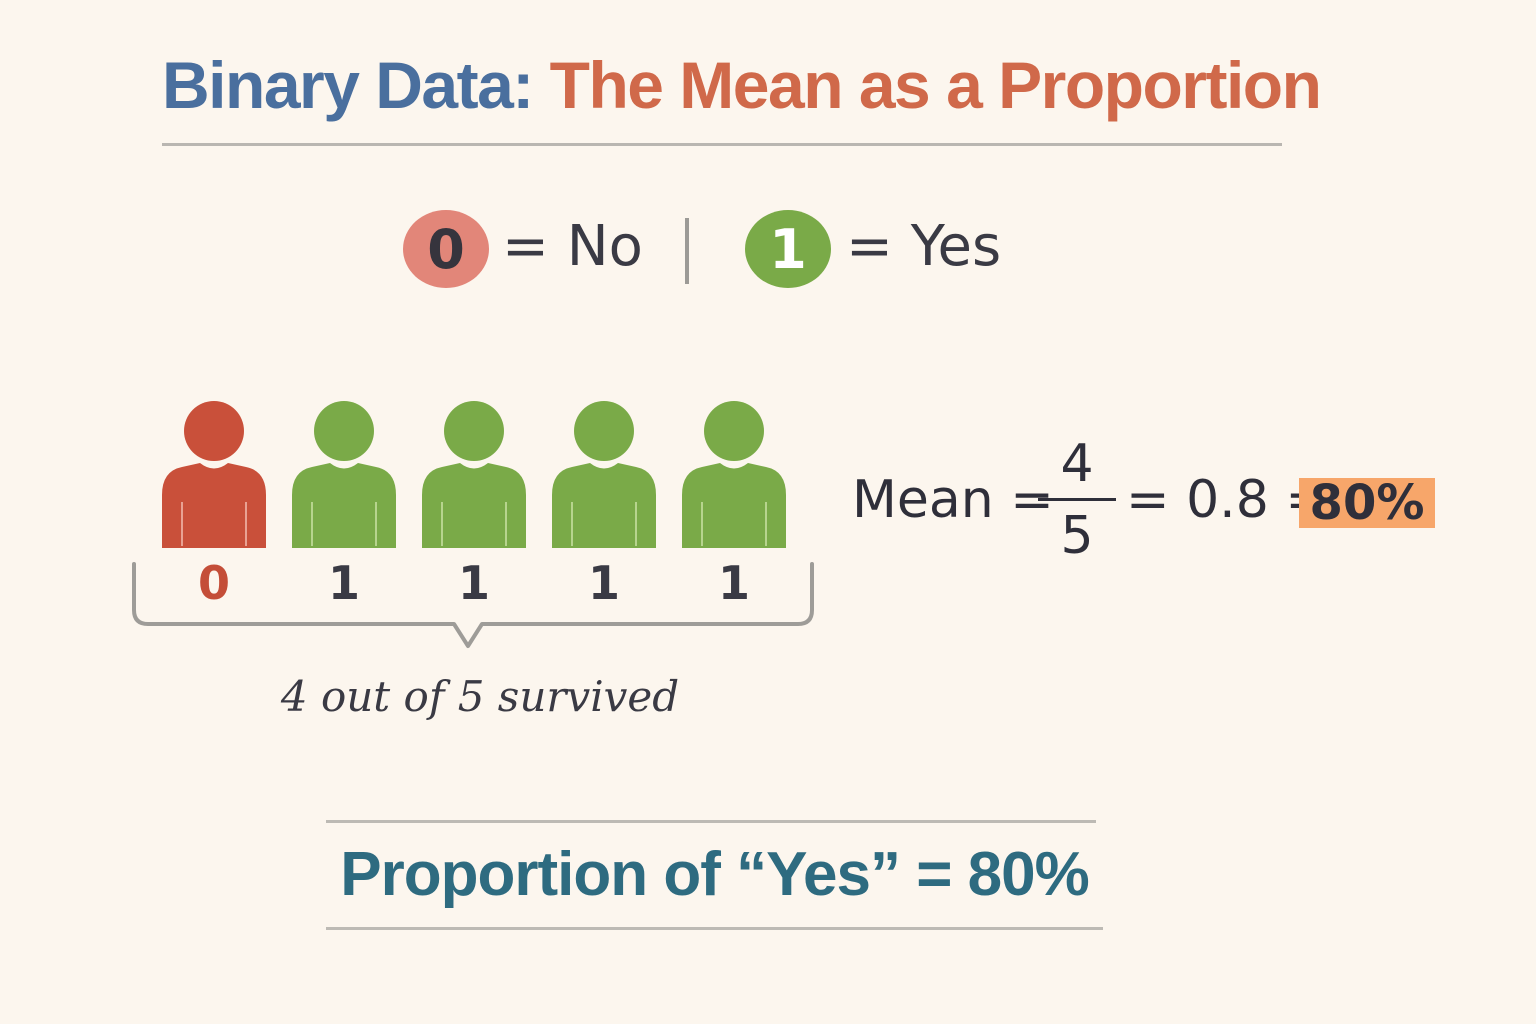 This screenshot has width=1536, height=1024. What do you see at coordinates (953, 500) in the screenshot?
I see `equation-mean-label: Mean =` at bounding box center [953, 500].